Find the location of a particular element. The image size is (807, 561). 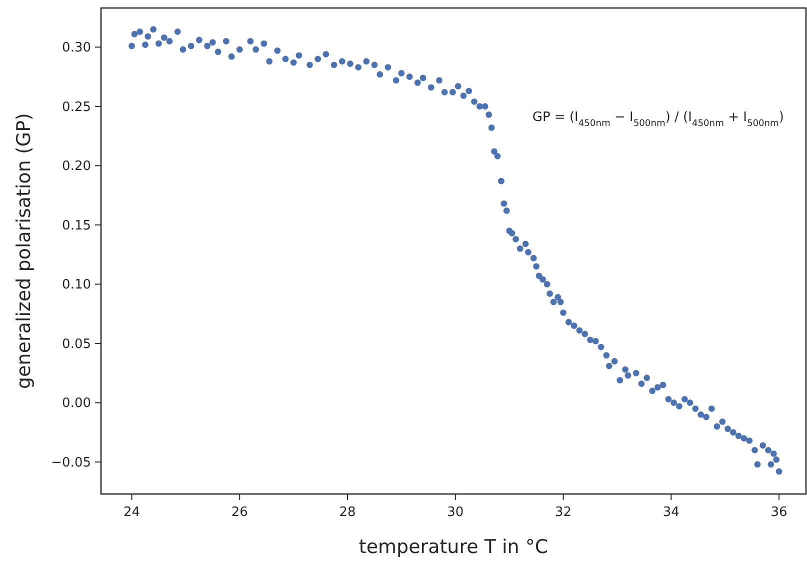

x-tick-label: 28 is located at coordinates (347, 512).